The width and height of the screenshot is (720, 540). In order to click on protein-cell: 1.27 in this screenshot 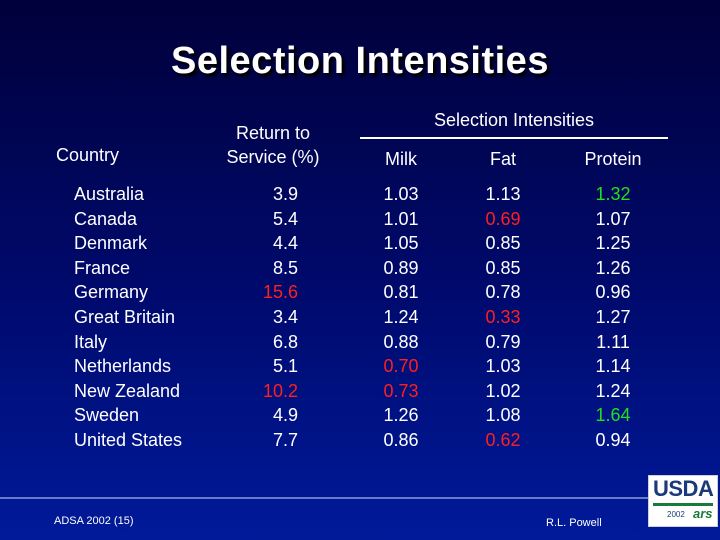, I will do `click(613, 316)`.